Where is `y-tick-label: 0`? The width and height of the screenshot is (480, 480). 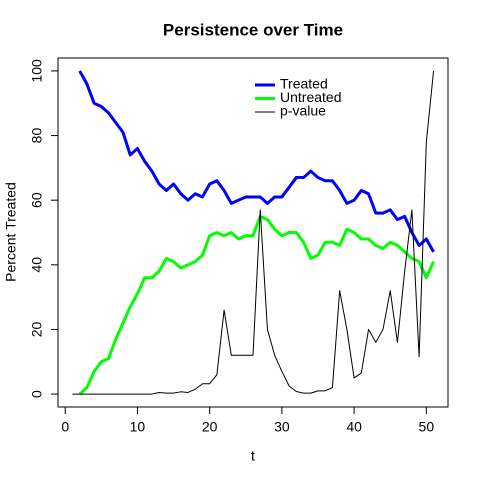 y-tick-label: 0 is located at coordinates (37, 394).